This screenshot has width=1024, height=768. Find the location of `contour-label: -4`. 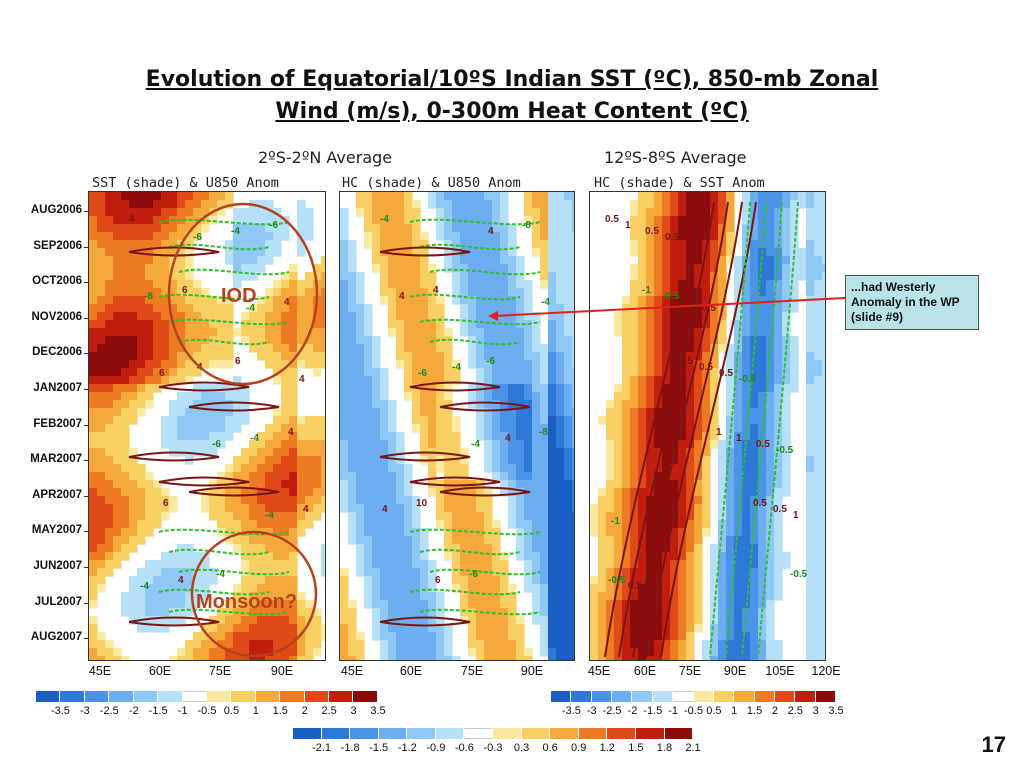

contour-label: -4 is located at coordinates (250, 308).